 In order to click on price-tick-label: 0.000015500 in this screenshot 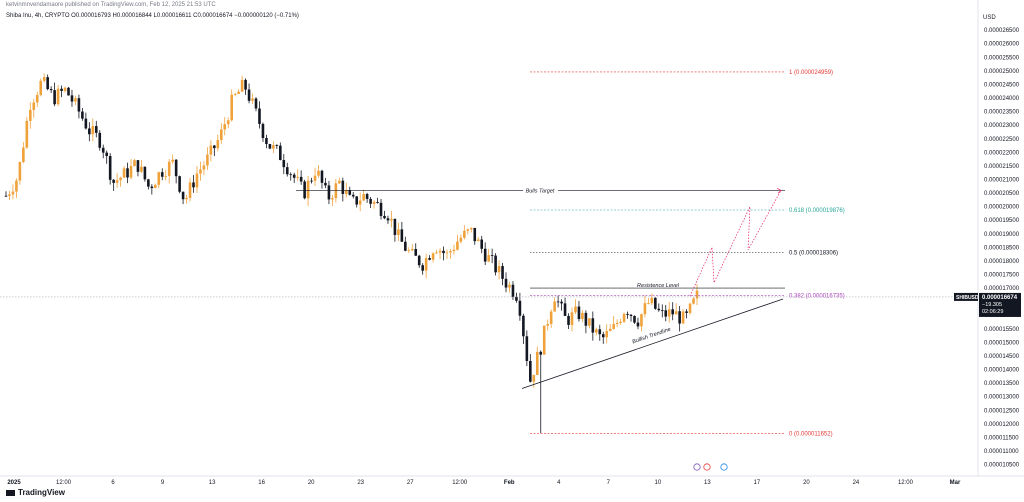, I will do `click(1002, 330)`.